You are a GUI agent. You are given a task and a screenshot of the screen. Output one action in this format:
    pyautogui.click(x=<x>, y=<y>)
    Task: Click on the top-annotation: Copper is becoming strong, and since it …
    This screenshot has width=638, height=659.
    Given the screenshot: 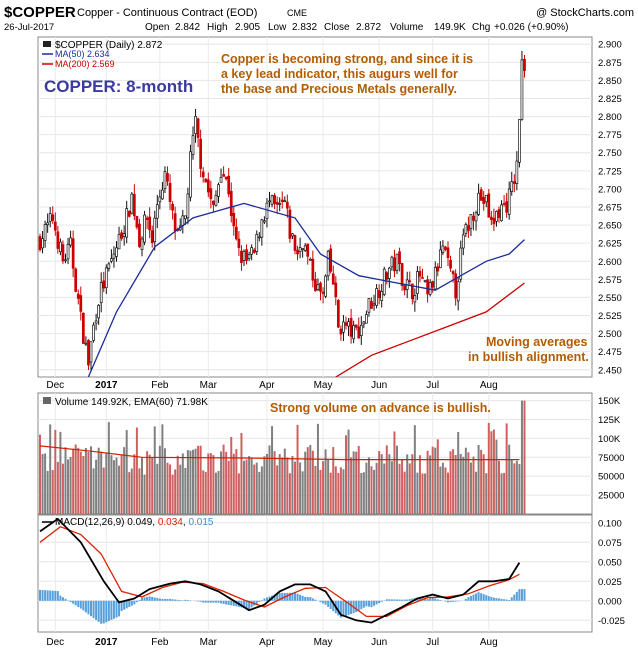 What is the action you would take?
    pyautogui.click(x=347, y=74)
    